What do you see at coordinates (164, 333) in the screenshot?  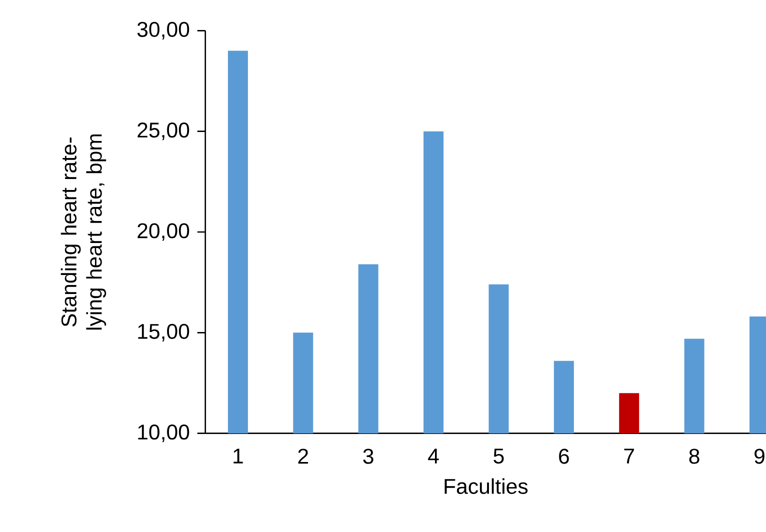 I see `y-tick-label: 15,00` at bounding box center [164, 333].